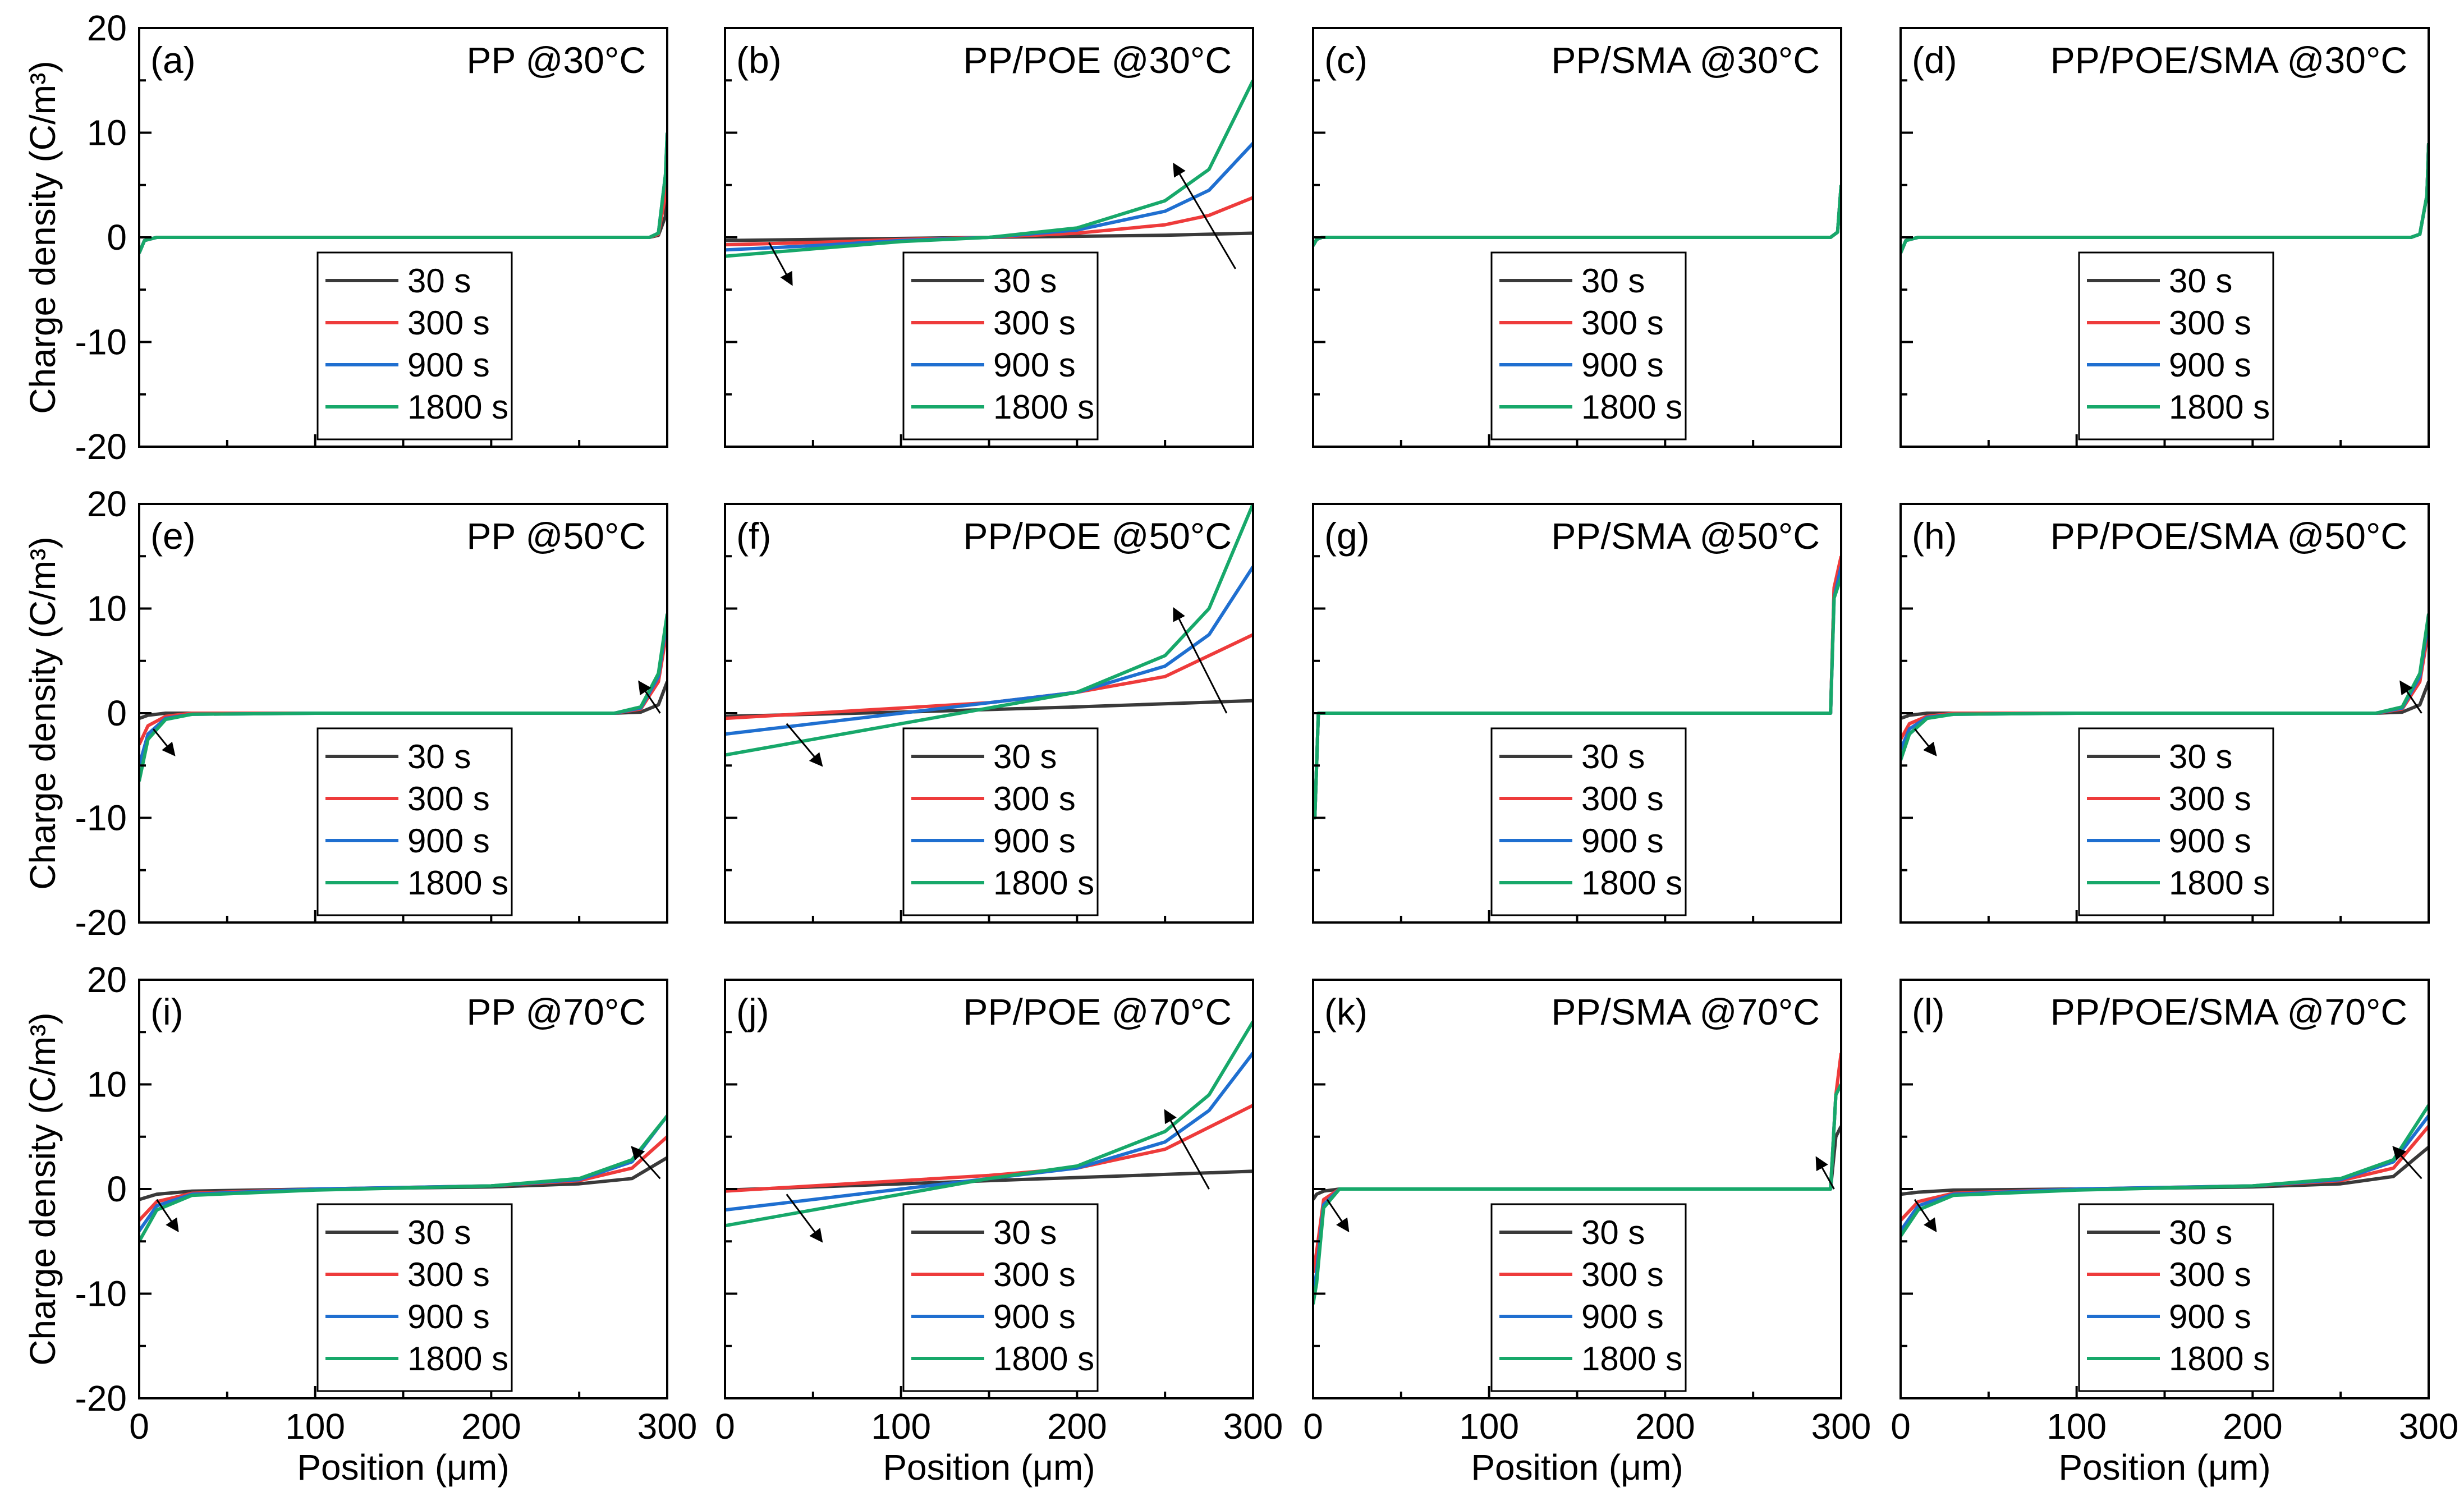 The image size is (2464, 1510). What do you see at coordinates (556, 1011) in the screenshot?
I see `panel-title: PP @70°C` at bounding box center [556, 1011].